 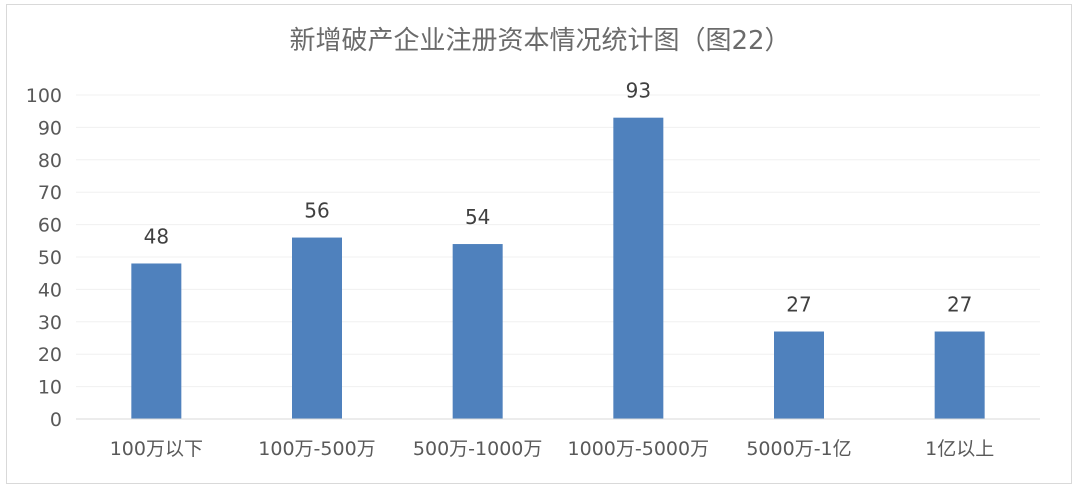 What do you see at coordinates (50, 290) in the screenshot?
I see `y-tick-label: 40` at bounding box center [50, 290].